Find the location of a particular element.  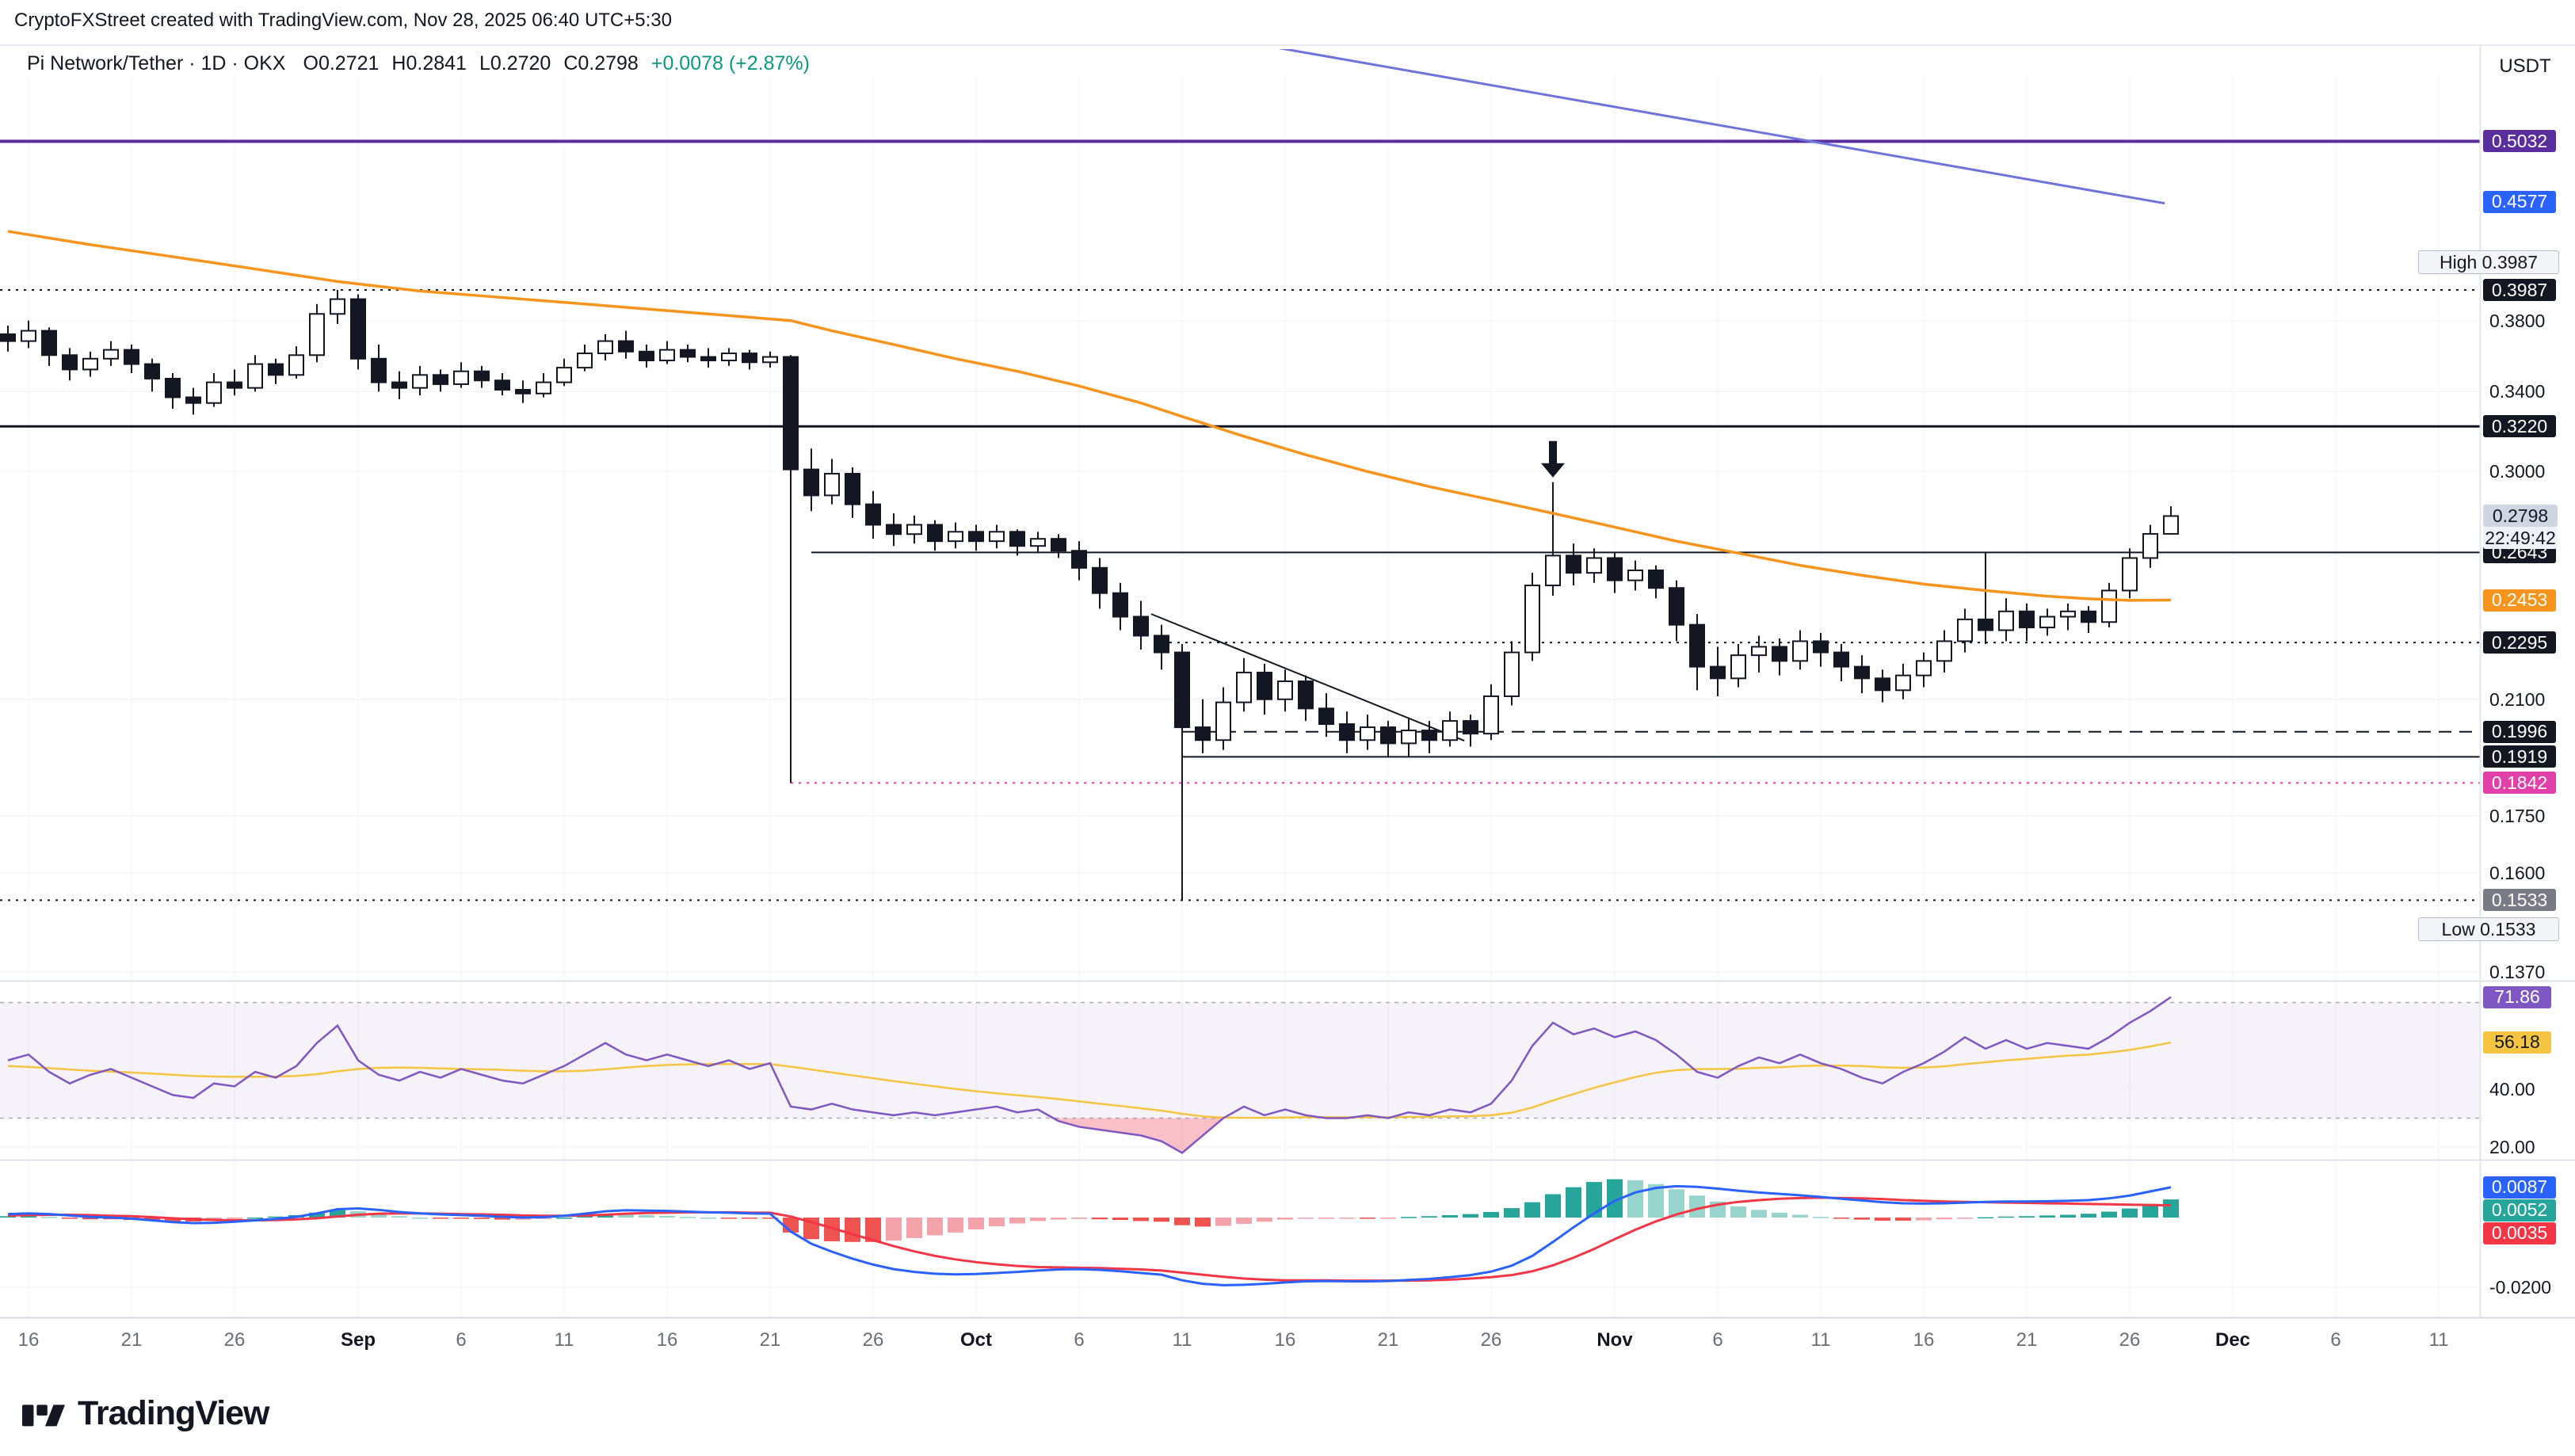

time-axis-label: Sep is located at coordinates (358, 1340).